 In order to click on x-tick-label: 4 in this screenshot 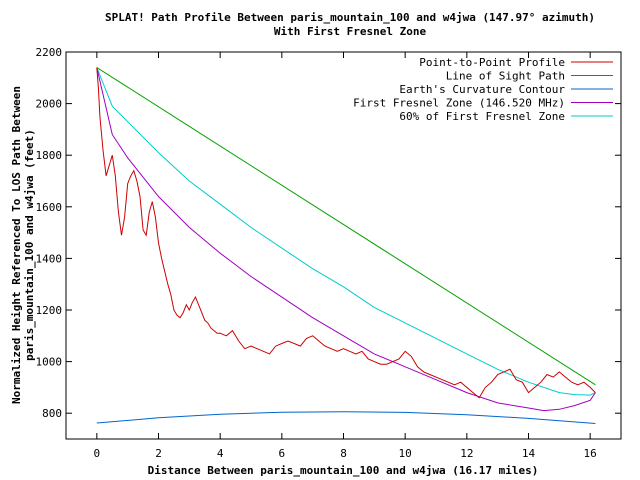, I will do `click(220, 453)`.